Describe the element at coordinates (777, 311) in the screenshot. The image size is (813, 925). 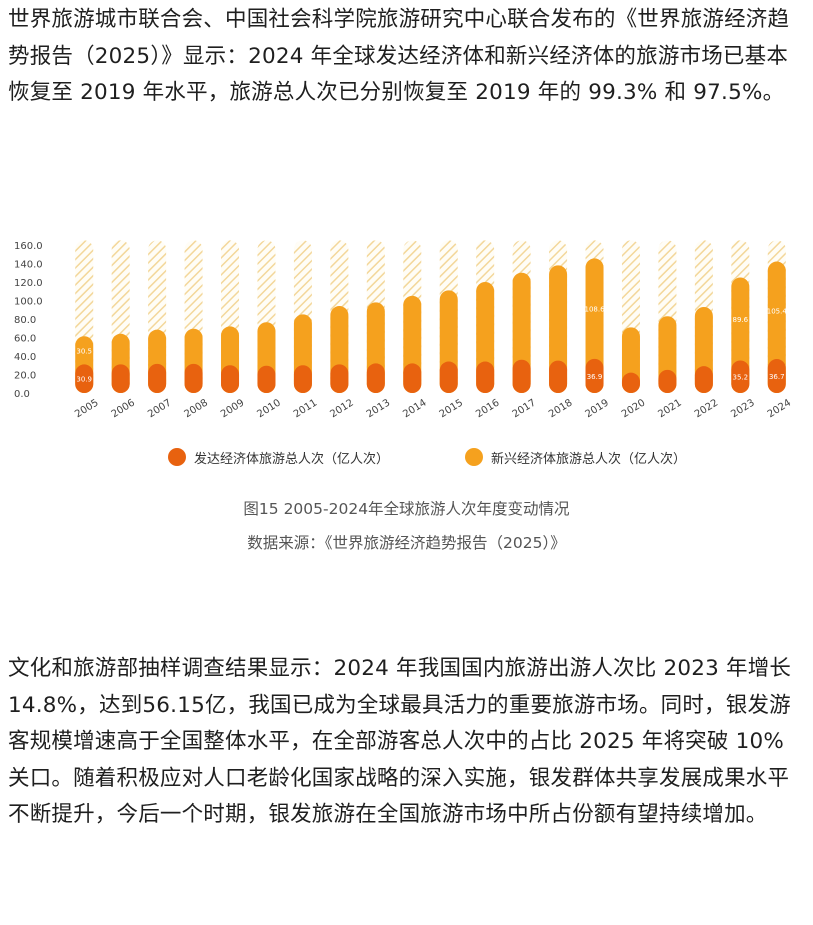
I see `data-label-emerging: 105.4` at that location.